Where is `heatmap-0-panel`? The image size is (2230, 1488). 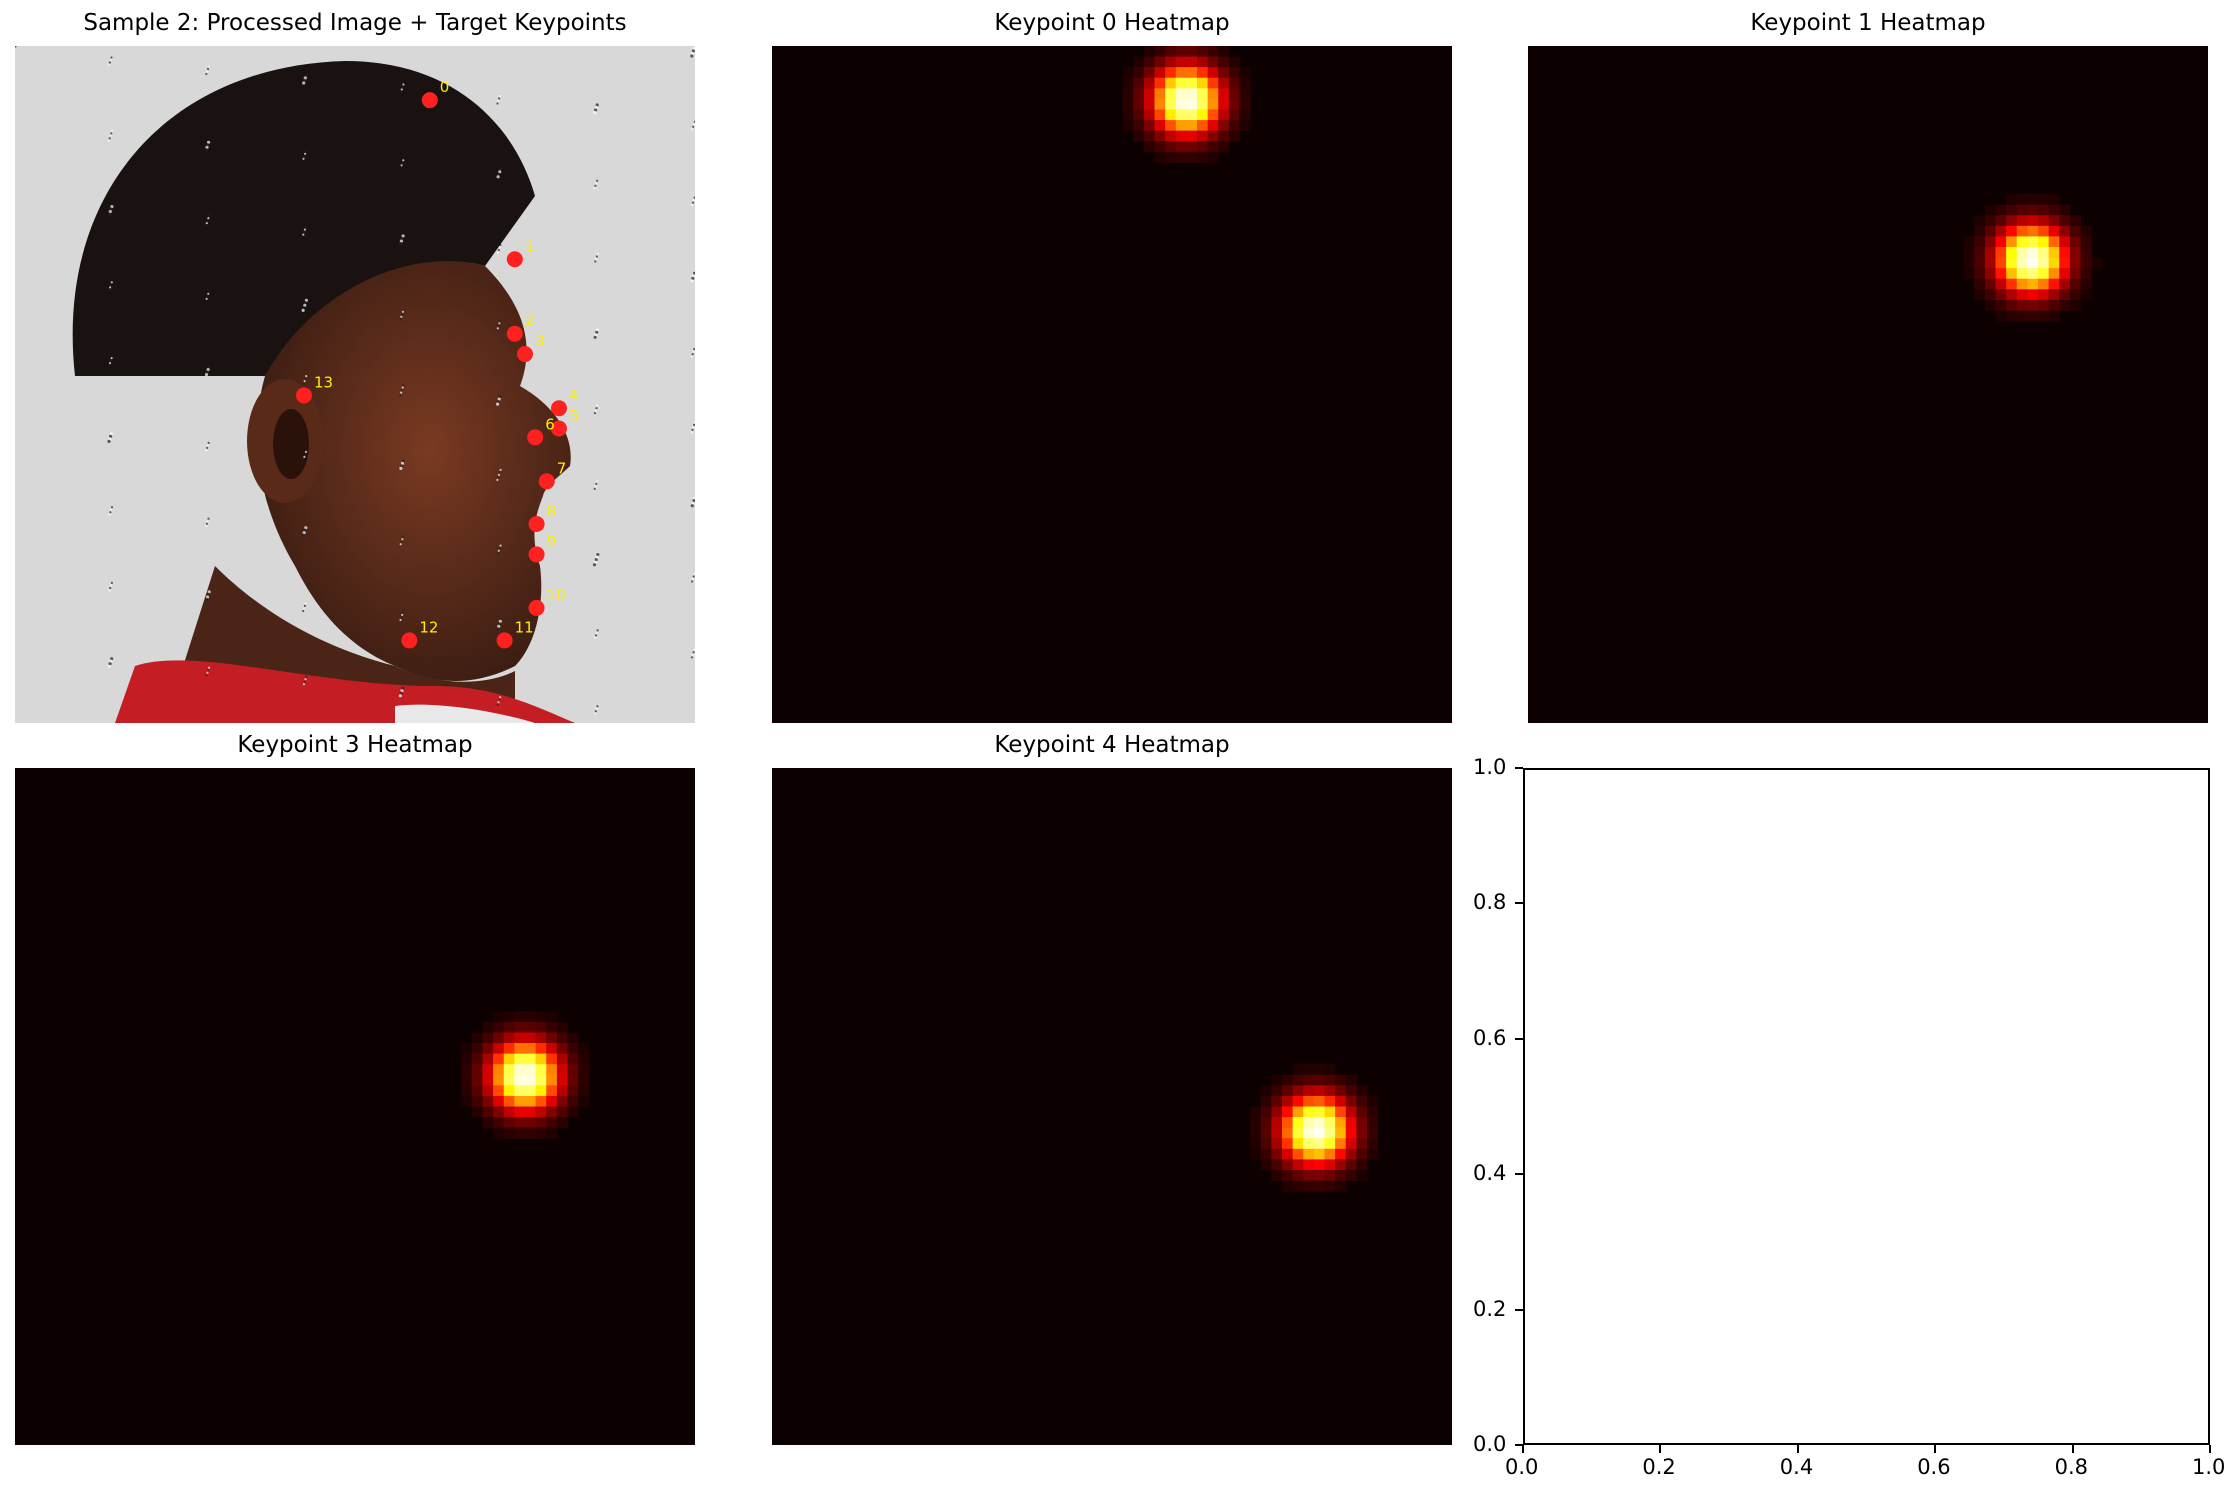
heatmap-0-panel is located at coordinates (1112, 384).